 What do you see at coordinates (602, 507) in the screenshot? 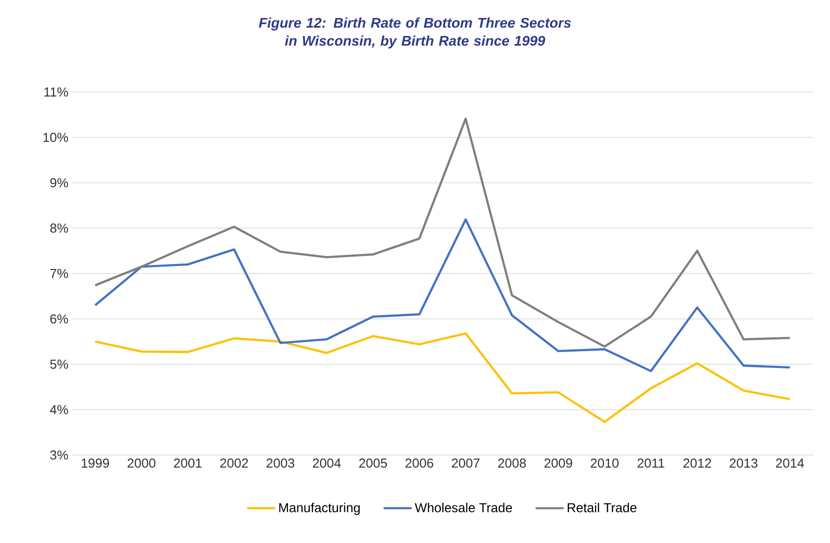
I see `legend-label: Retail Trade` at bounding box center [602, 507].